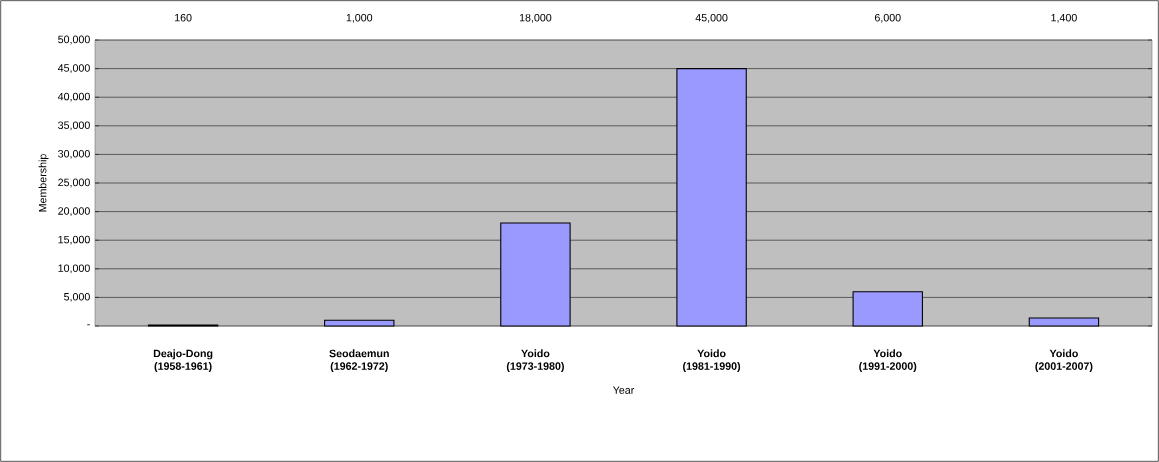  Describe the element at coordinates (74, 240) in the screenshot. I see `y-tick-label: 15,000` at that location.